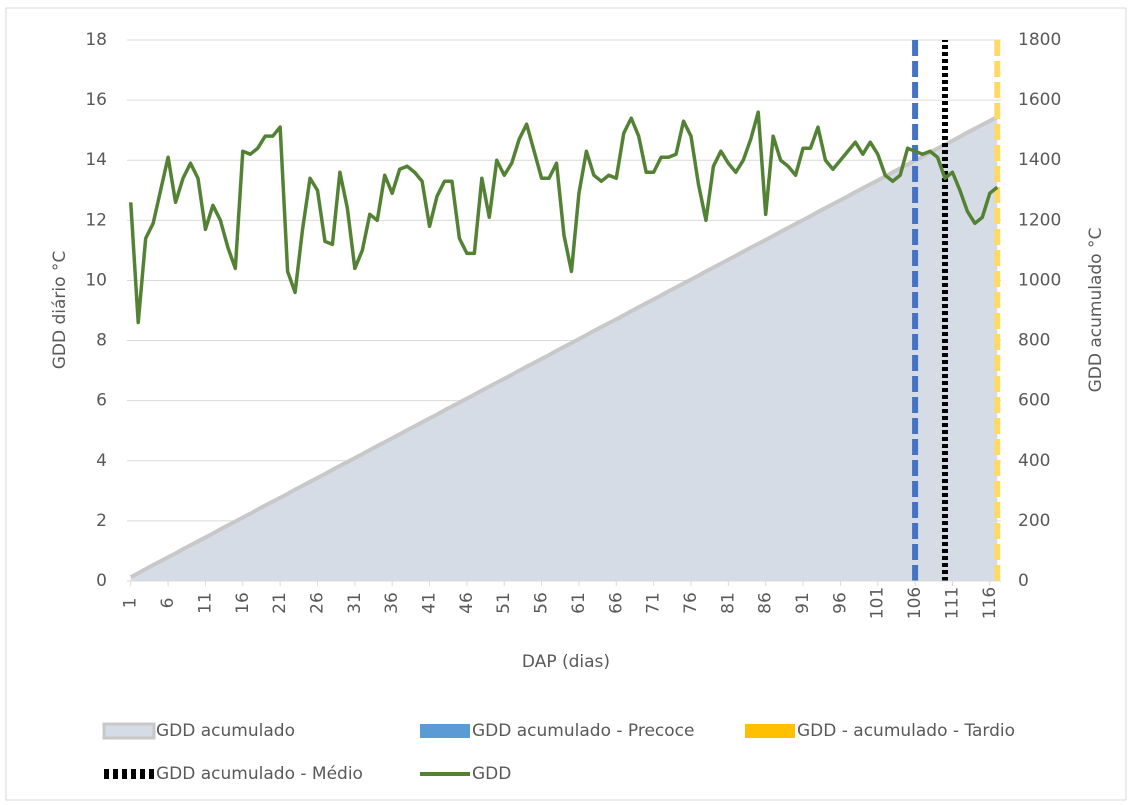 The height and width of the screenshot is (805, 1132). Describe the element at coordinates (1034, 341) in the screenshot. I see `y2-tick-label: 800` at that location.